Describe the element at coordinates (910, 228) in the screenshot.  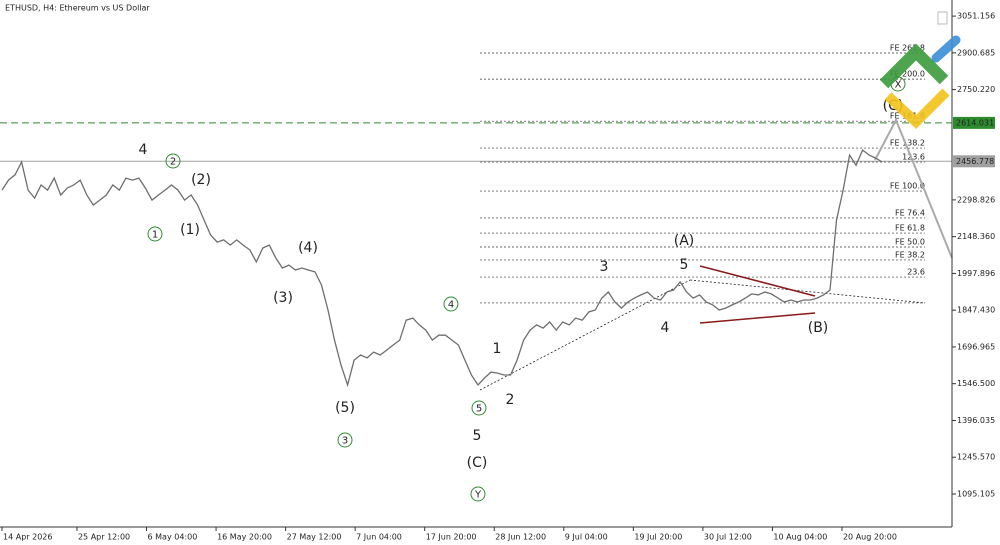
I see `fib-label: FE 61.8` at that location.